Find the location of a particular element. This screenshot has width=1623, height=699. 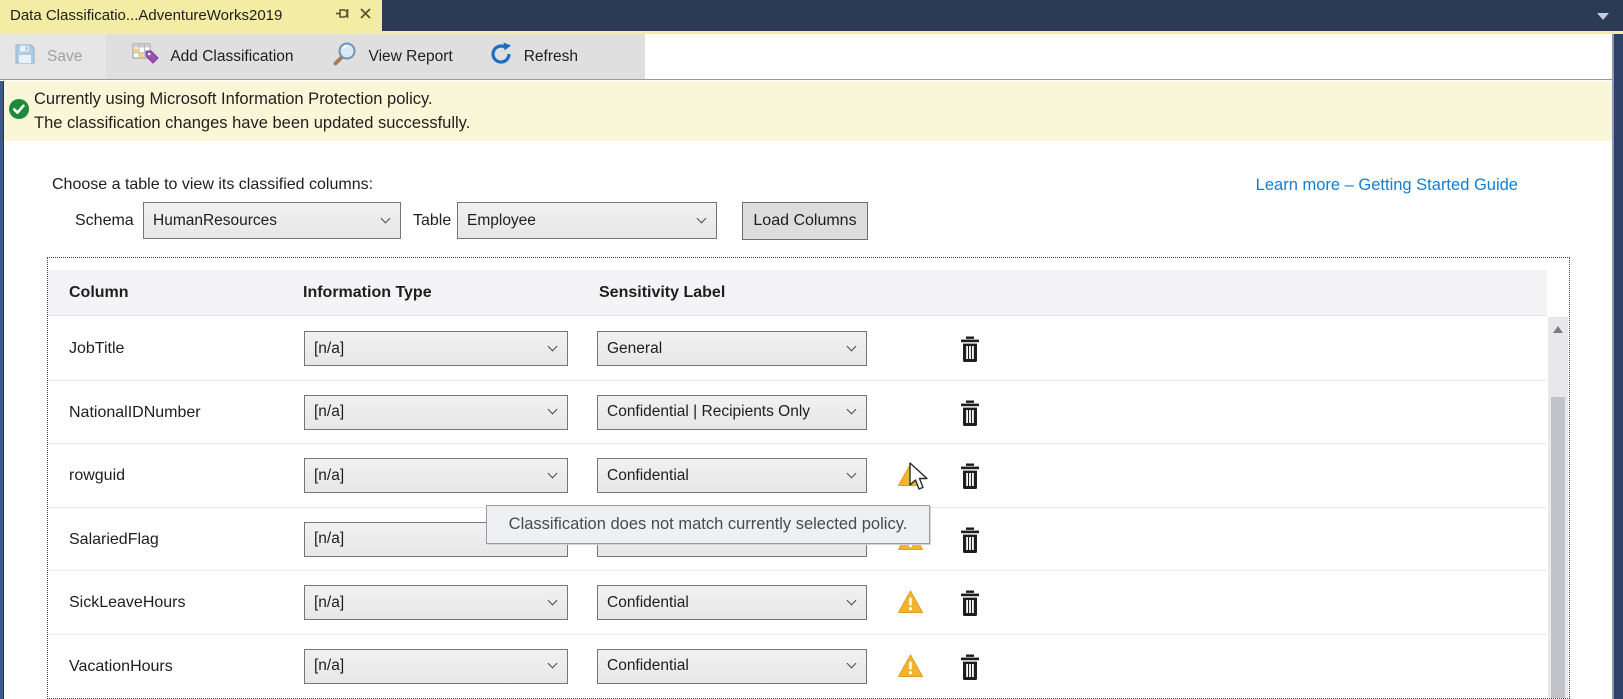

left-edge-strip is located at coordinates (2, 390).